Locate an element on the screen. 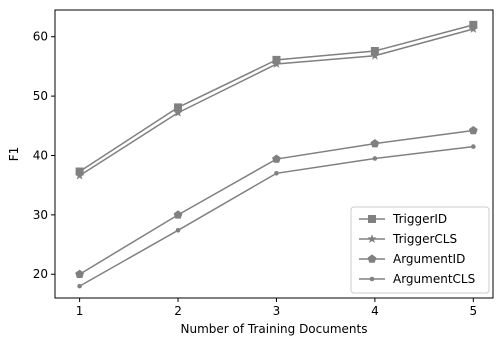  y-tick-label: 20 is located at coordinates (40, 274).